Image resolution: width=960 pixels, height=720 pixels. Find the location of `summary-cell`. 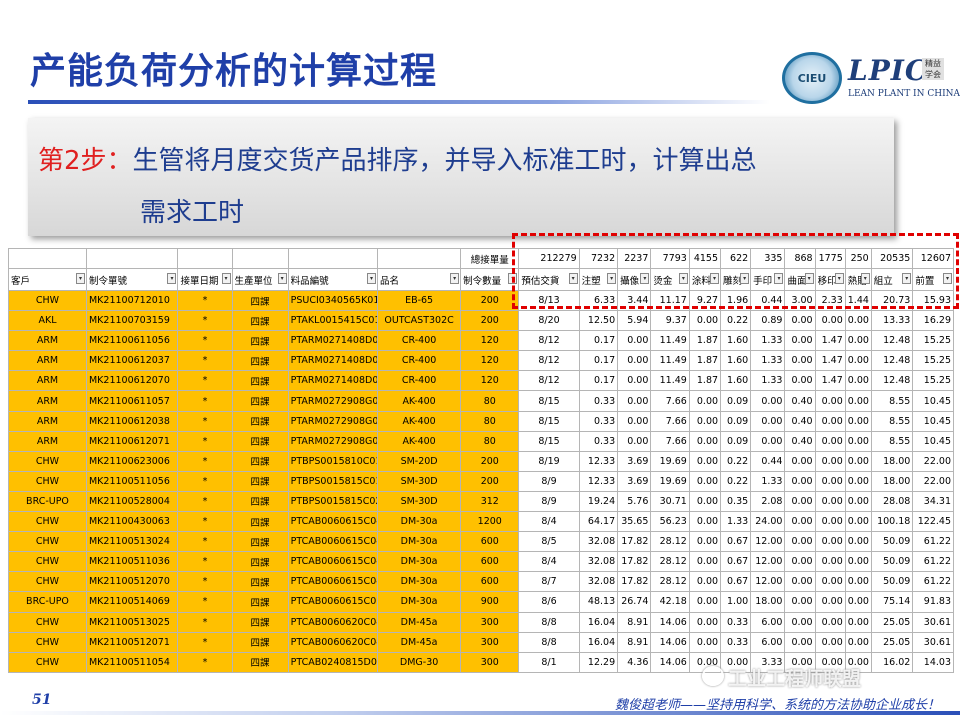

summary-cell is located at coordinates (333, 258).